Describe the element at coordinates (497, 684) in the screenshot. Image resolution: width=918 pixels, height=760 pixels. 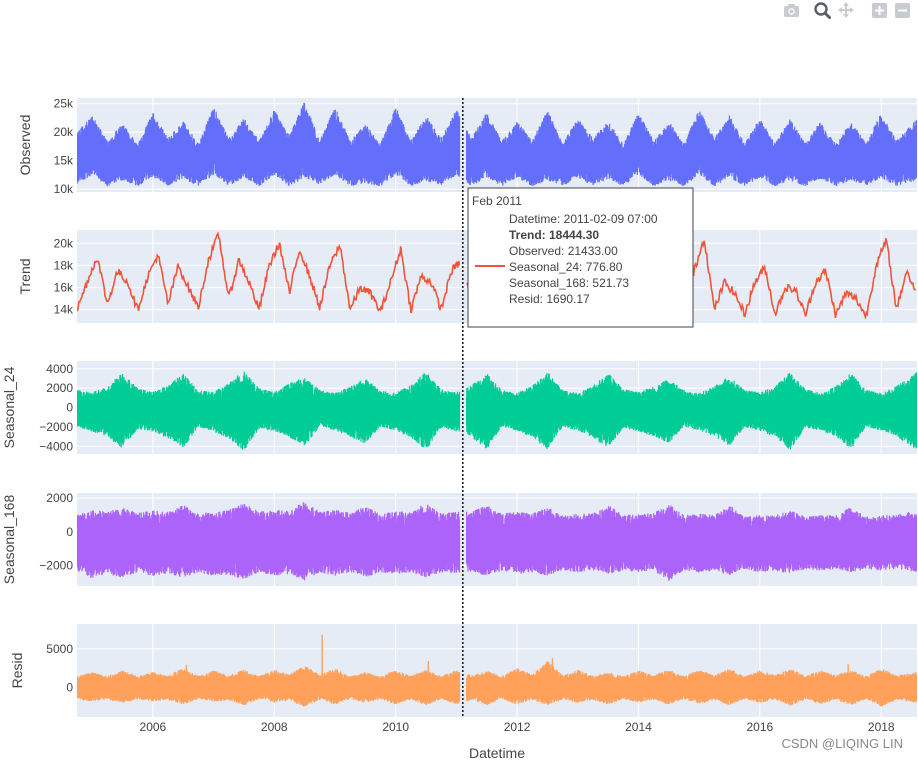
I see `series-band-resid` at that location.